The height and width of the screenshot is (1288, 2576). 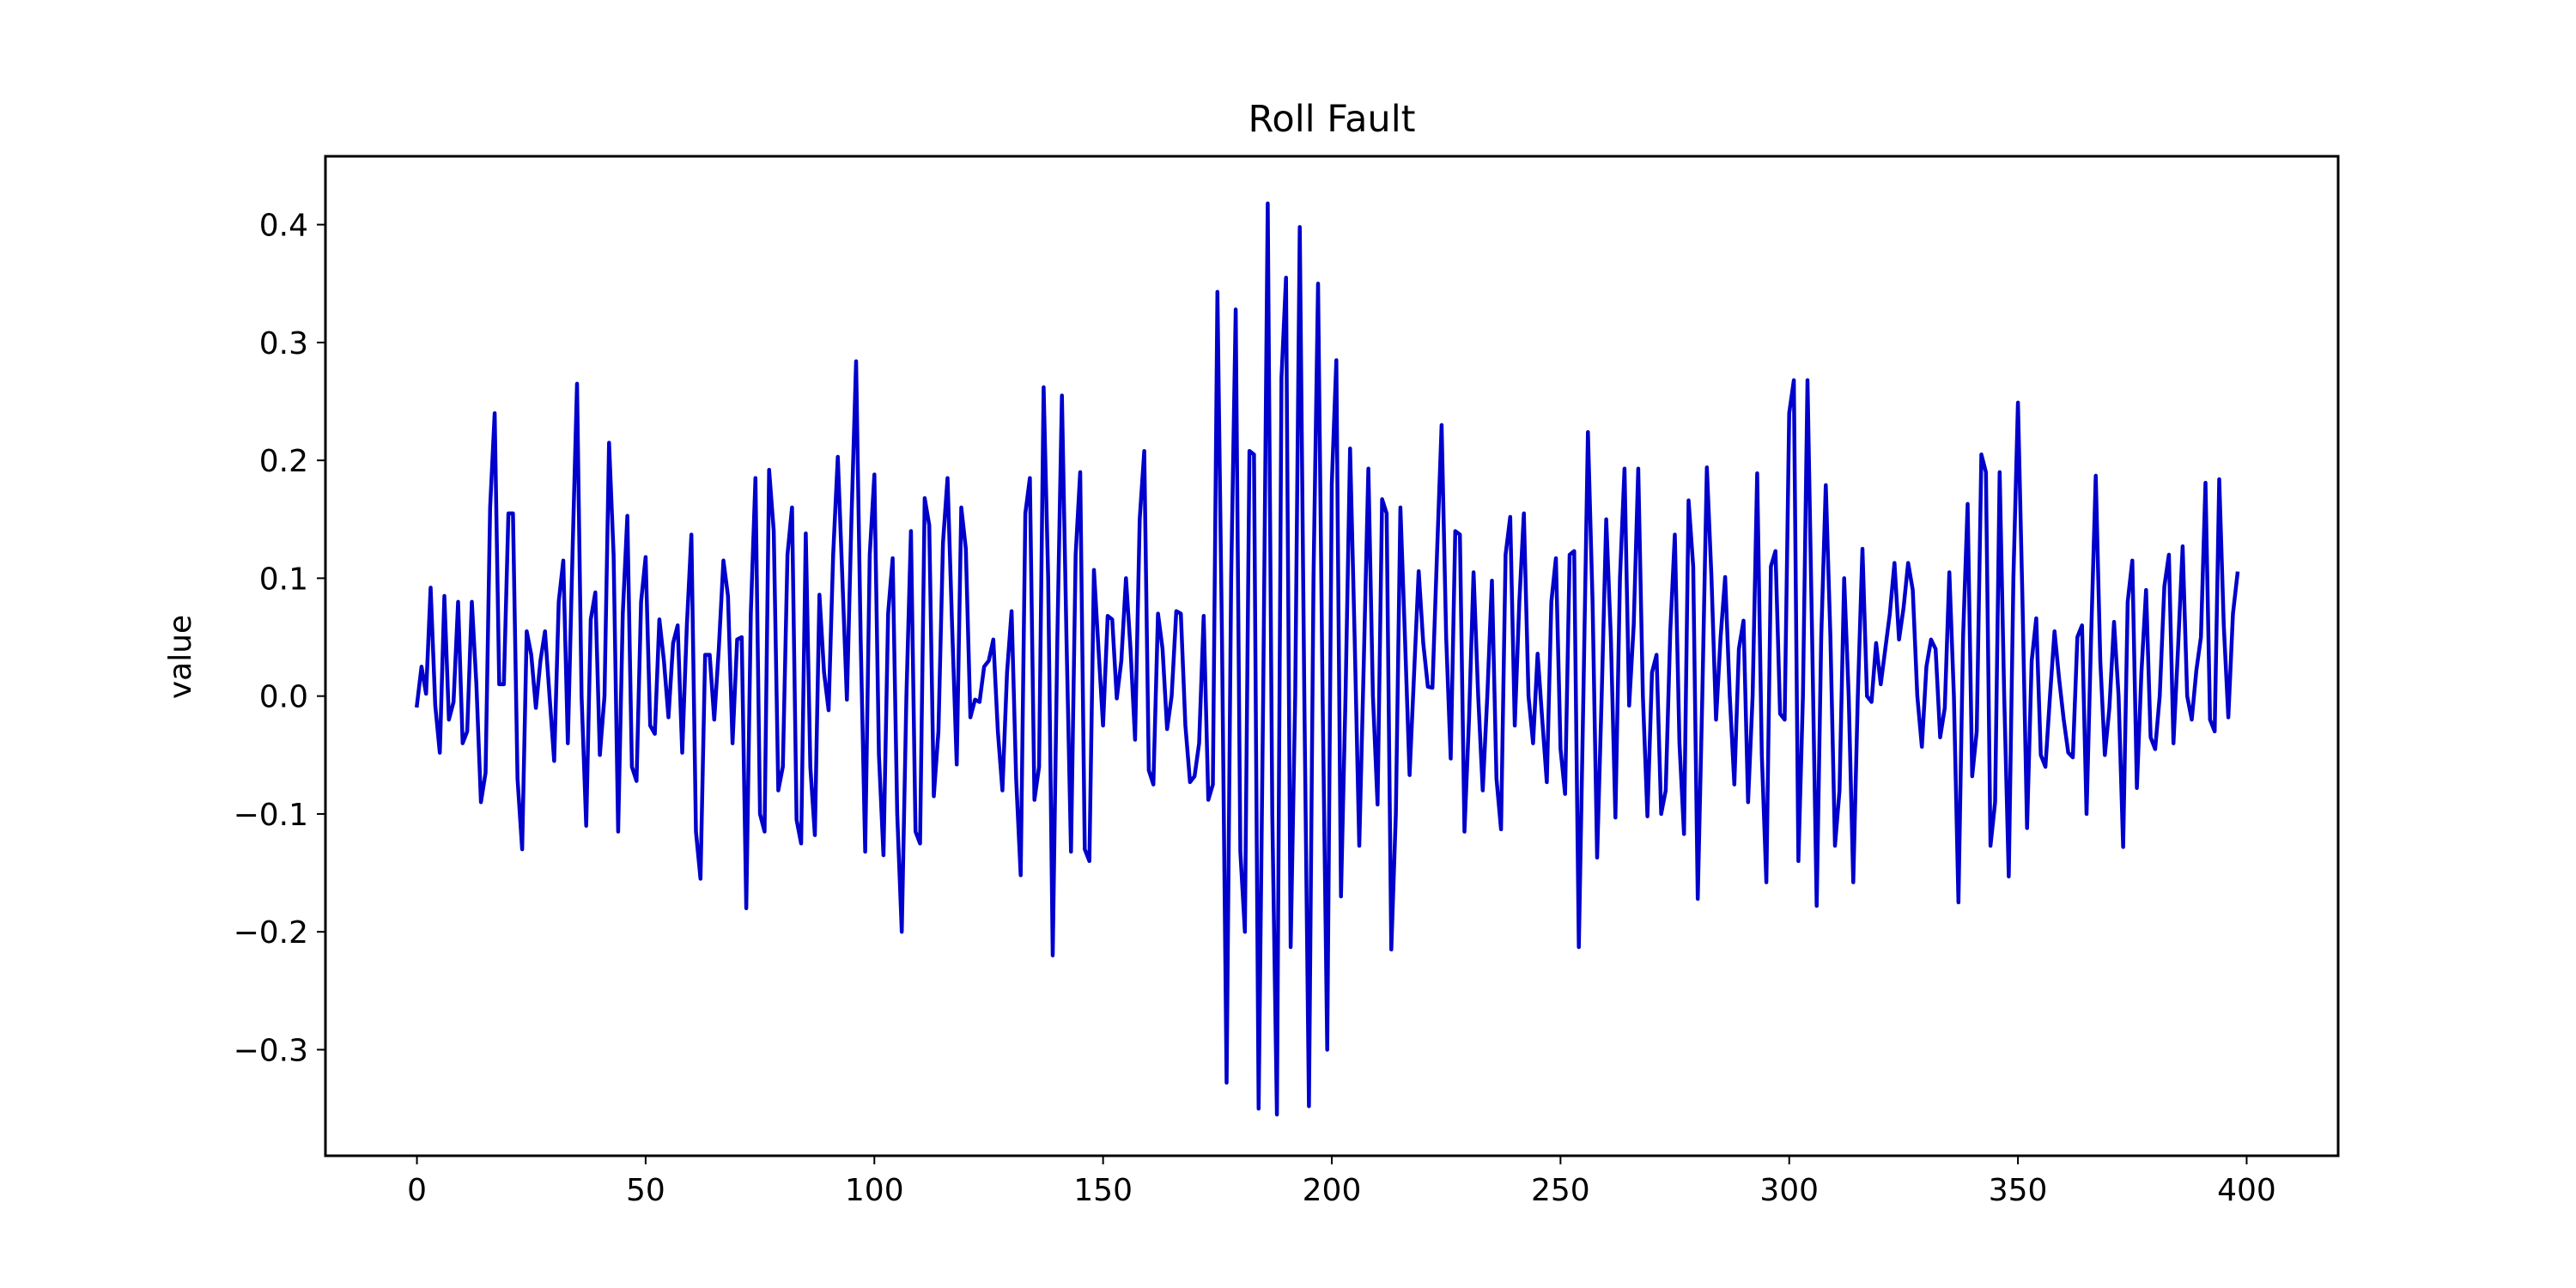 What do you see at coordinates (283, 227) in the screenshot?
I see `y-tick-label: 0.4` at bounding box center [283, 227].